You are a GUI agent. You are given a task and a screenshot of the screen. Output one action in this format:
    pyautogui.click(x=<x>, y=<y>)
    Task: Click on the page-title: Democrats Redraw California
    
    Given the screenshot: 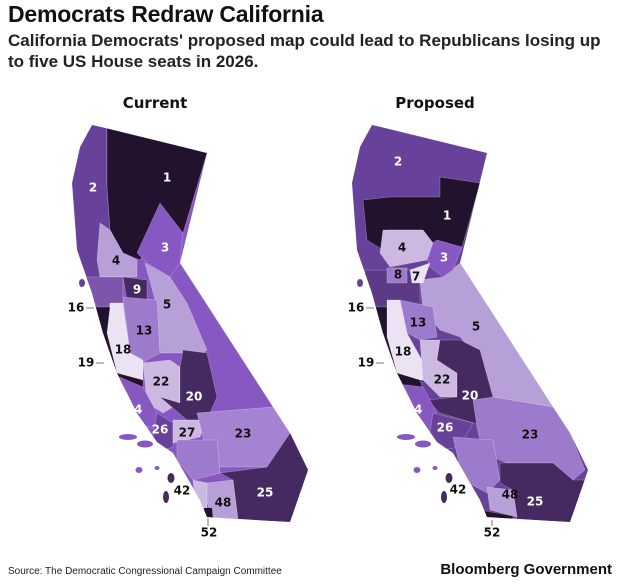 What is the action you would take?
    pyautogui.click(x=166, y=14)
    